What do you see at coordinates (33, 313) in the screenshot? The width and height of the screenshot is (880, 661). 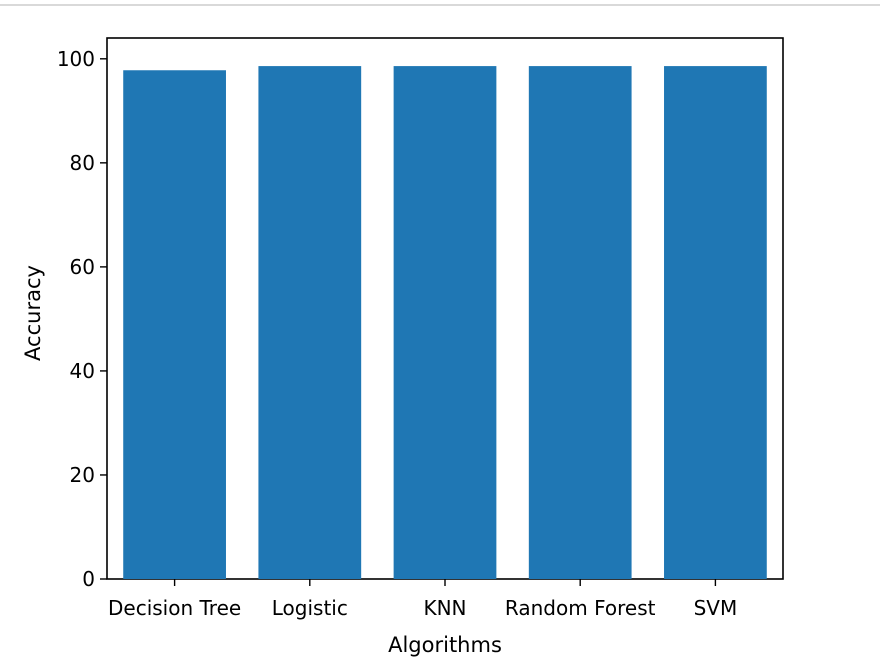 I see `y-axis-label: Accuracy` at bounding box center [33, 313].